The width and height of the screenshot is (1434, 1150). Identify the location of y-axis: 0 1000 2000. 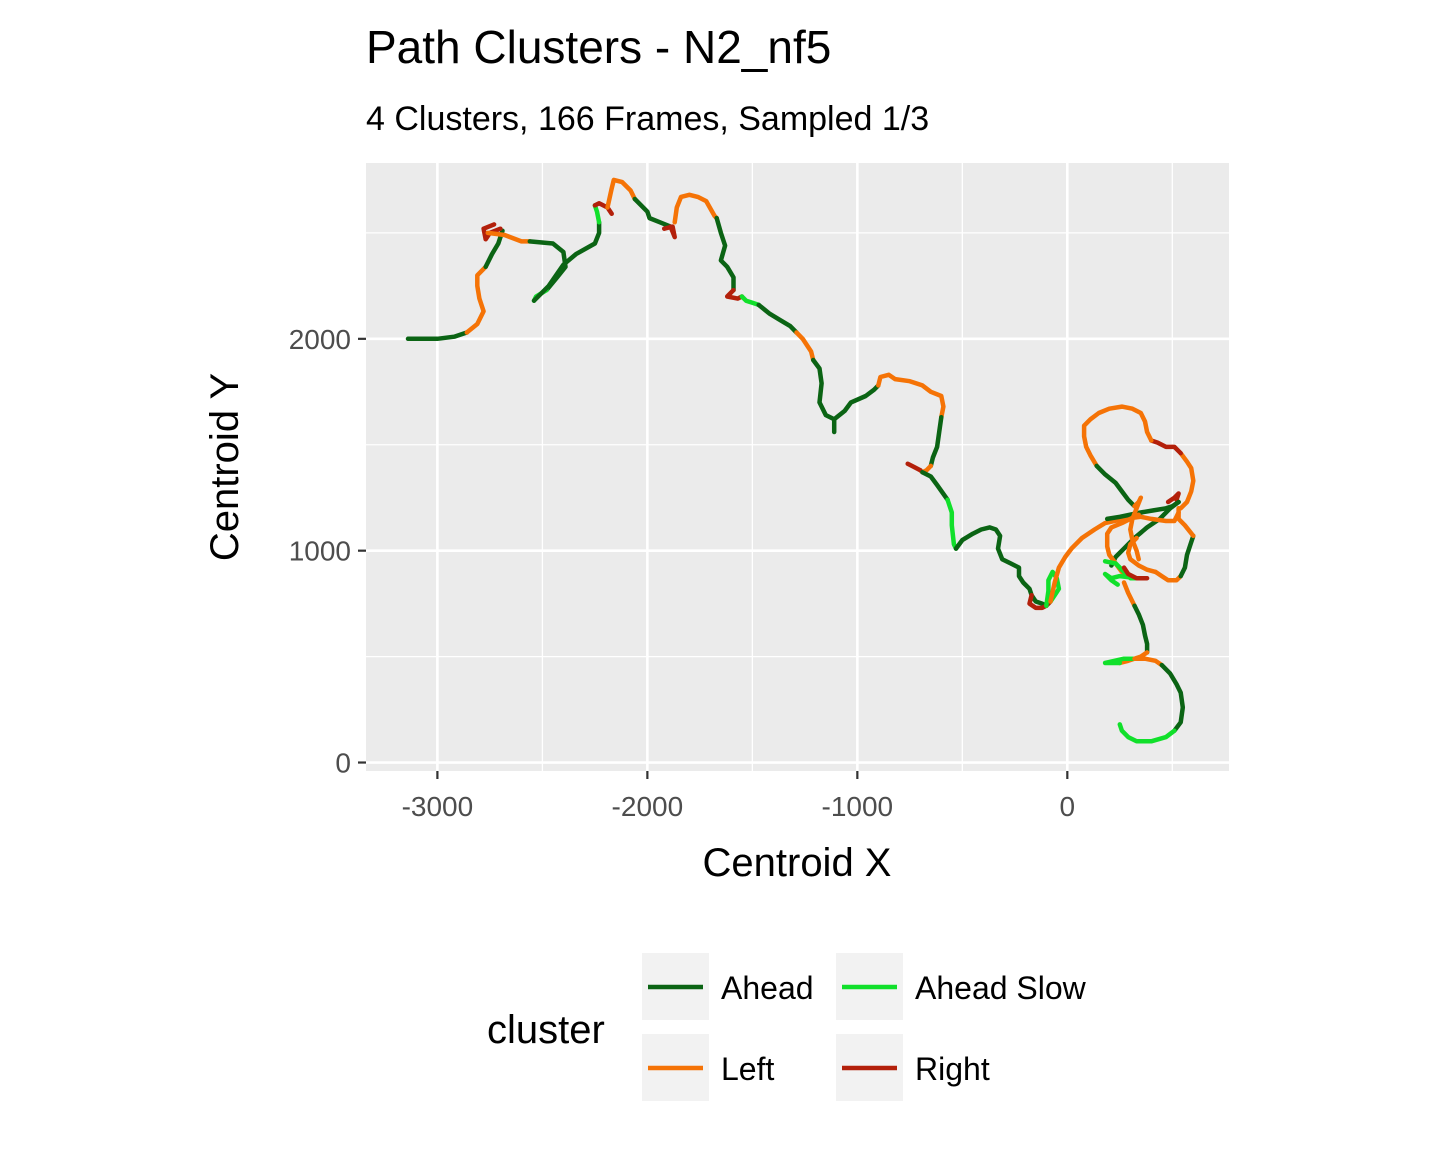
(327, 551).